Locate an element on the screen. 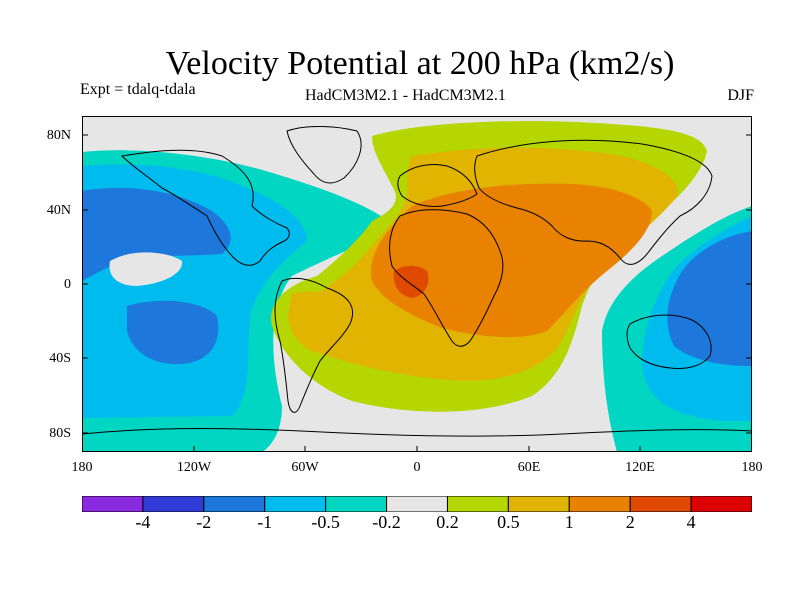 The image size is (800, 600). experiment-label: Expt = tdalq-tdala is located at coordinates (138, 89).